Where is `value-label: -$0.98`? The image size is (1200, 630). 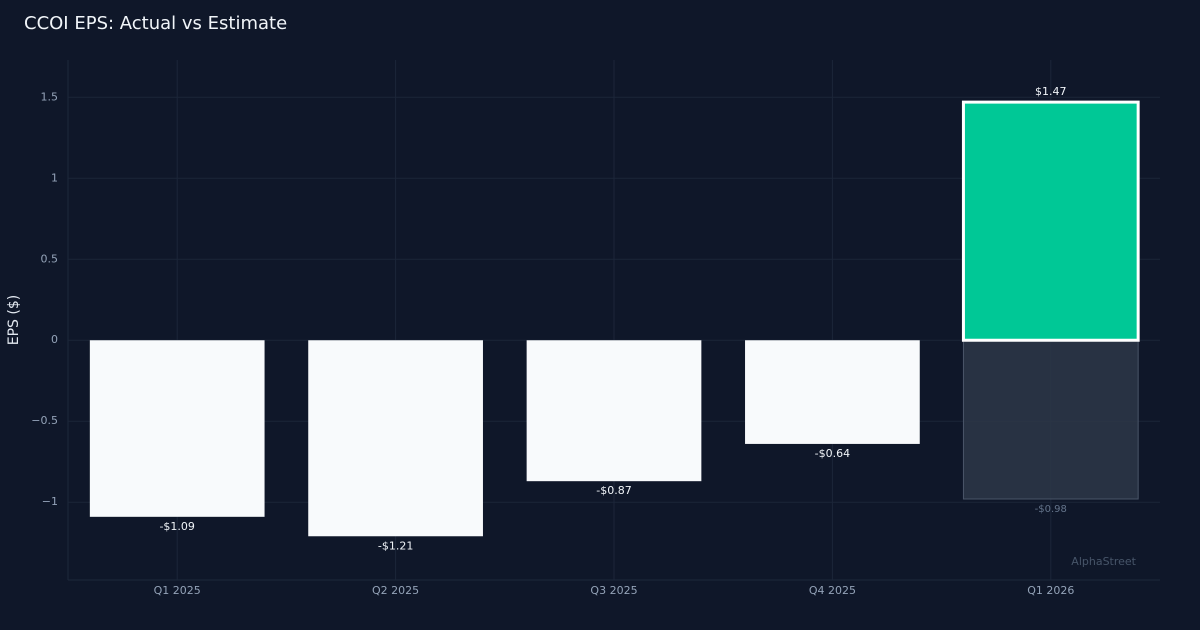 value-label: -$0.98 is located at coordinates (1051, 509).